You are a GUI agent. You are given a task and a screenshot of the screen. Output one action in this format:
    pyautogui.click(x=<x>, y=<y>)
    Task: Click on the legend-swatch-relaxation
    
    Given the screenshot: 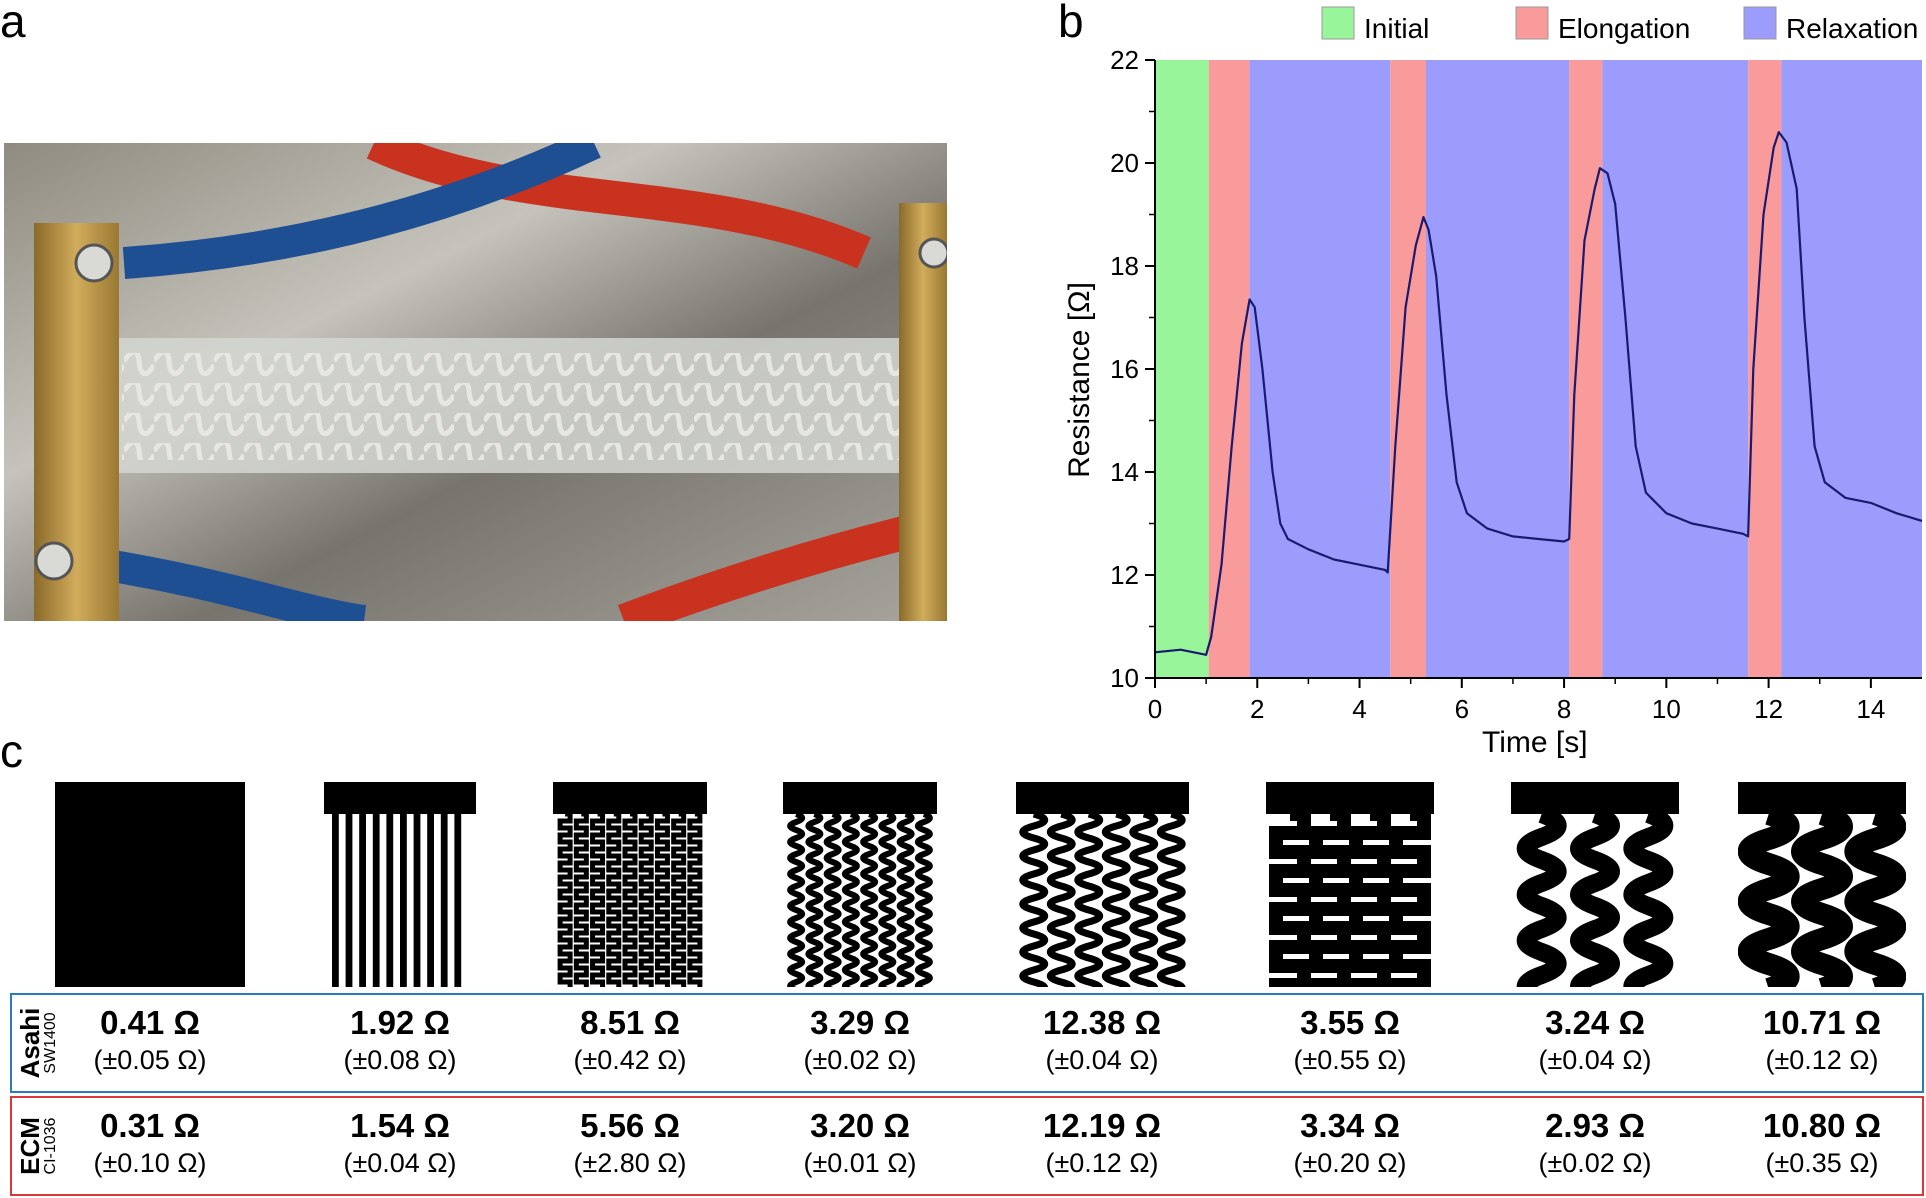 What is the action you would take?
    pyautogui.click(x=1760, y=23)
    